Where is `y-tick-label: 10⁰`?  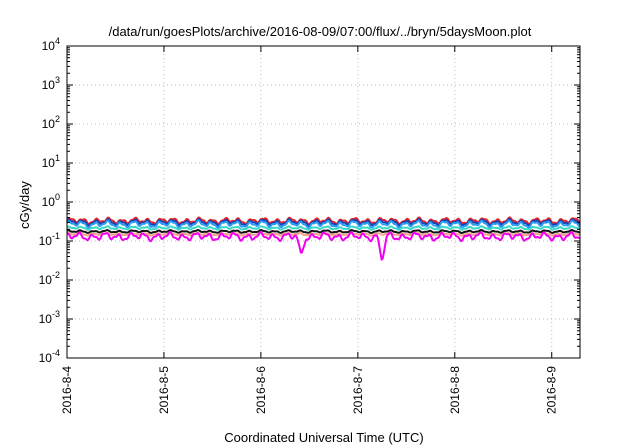
y-tick-label: 10⁰ is located at coordinates (51, 200).